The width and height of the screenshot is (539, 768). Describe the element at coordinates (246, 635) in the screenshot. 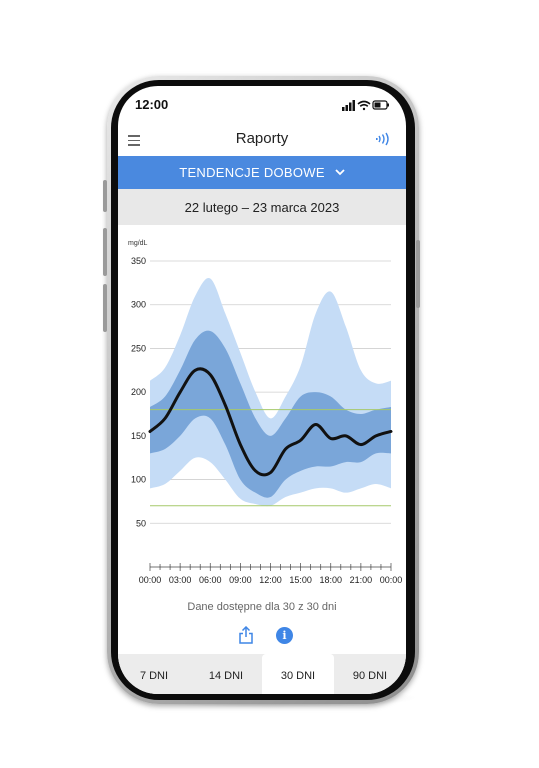

I see `share-icon` at that location.